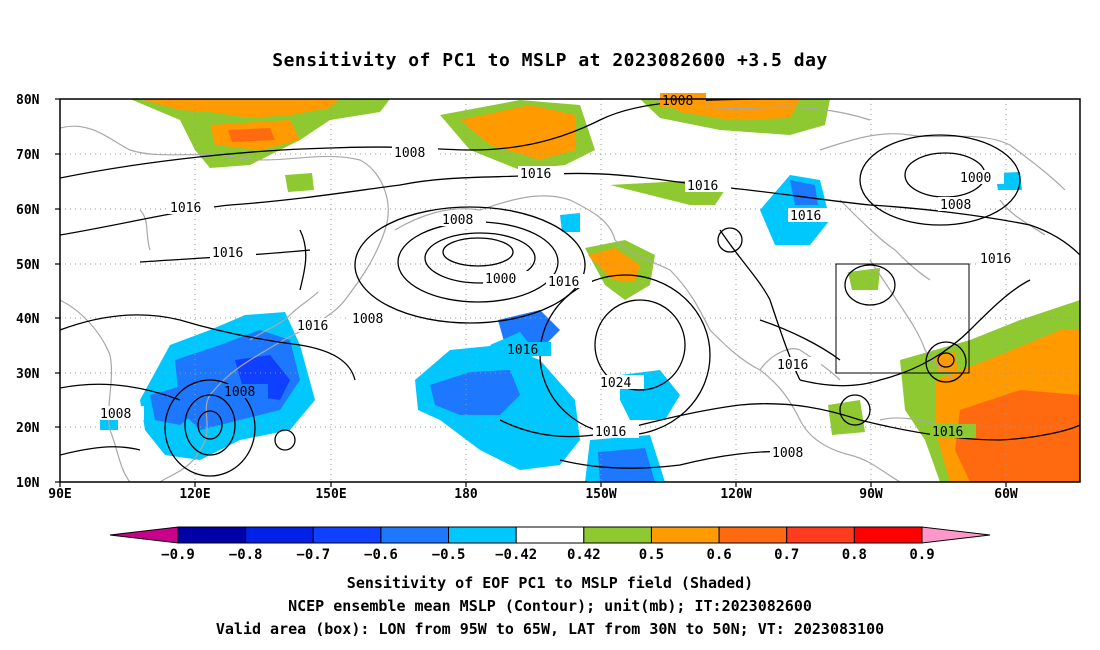 This screenshot has height=650, width=1100. Describe the element at coordinates (735, 494) in the screenshot. I see `lon-tick-label: 120W` at that location.